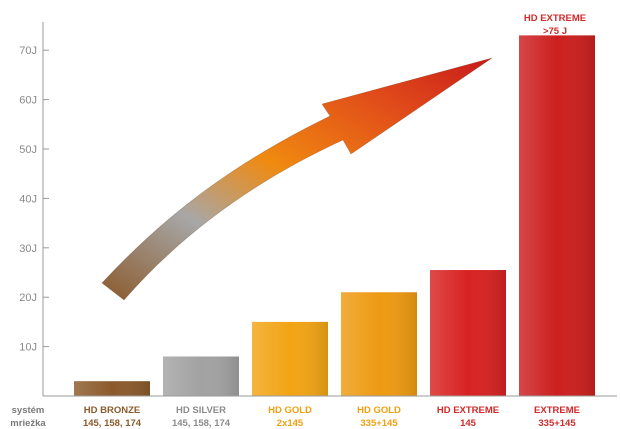  Describe the element at coordinates (28, 150) in the screenshot. I see `y-tick-label: 50J` at that location.